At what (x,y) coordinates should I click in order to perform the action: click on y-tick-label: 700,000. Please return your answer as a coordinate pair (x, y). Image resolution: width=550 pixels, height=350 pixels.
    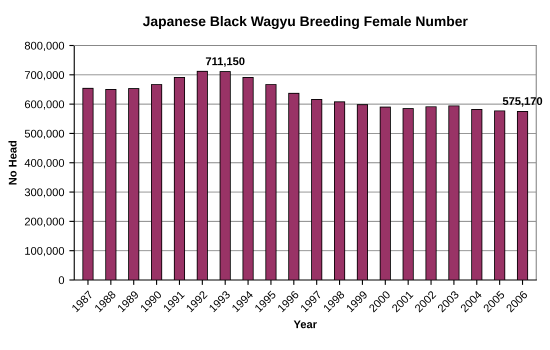
    Looking at the image, I should click on (44, 75).